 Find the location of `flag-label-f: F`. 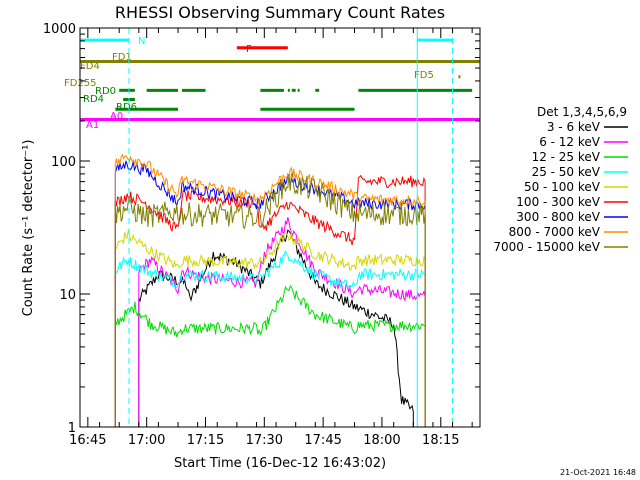

flag-label-f: F is located at coordinates (249, 49).